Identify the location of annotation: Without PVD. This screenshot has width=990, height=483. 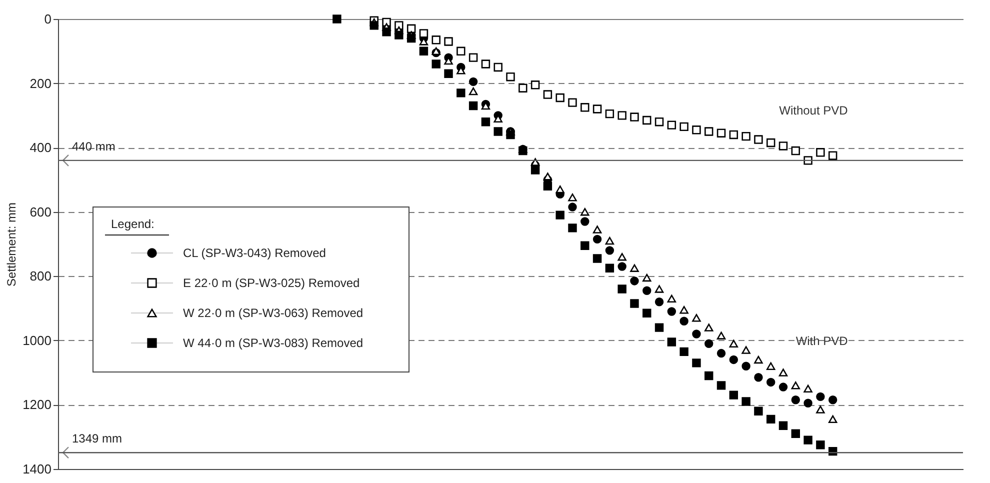
(813, 111).